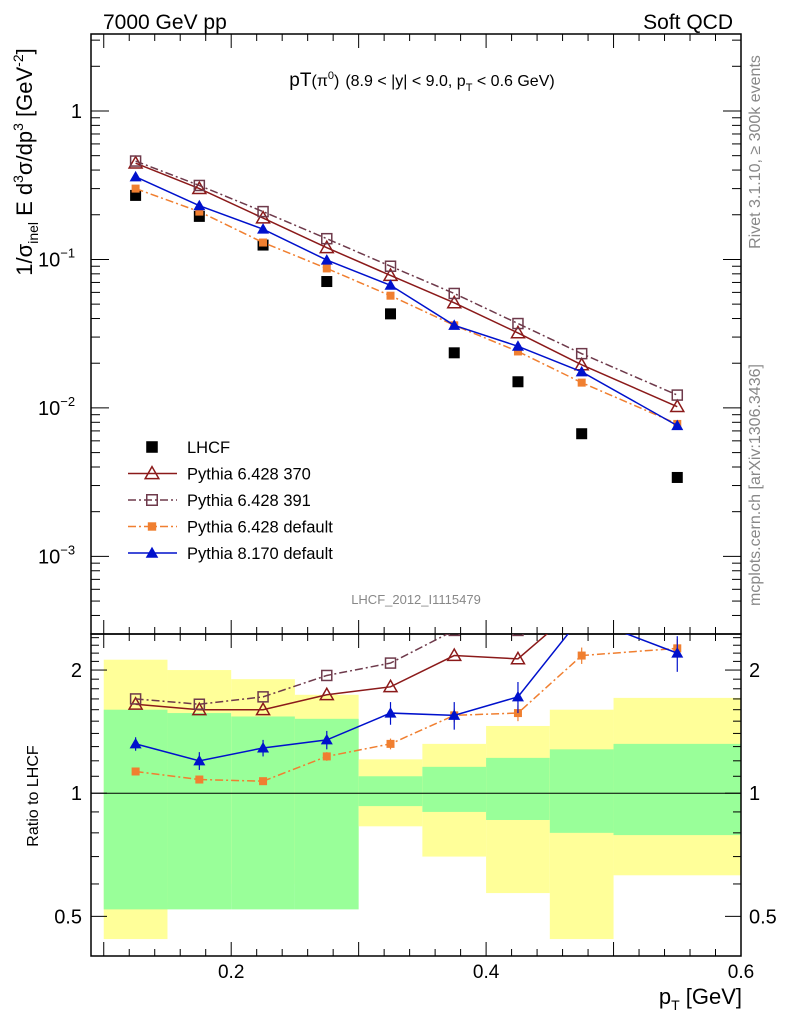 Image resolution: width=786 pixels, height=1024 pixels. I want to click on header-left: 7000 GeV pp, so click(165, 22).